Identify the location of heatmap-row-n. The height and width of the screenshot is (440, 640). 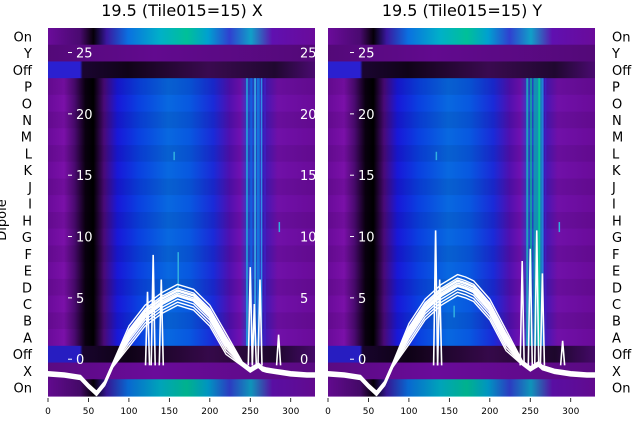
(181, 120).